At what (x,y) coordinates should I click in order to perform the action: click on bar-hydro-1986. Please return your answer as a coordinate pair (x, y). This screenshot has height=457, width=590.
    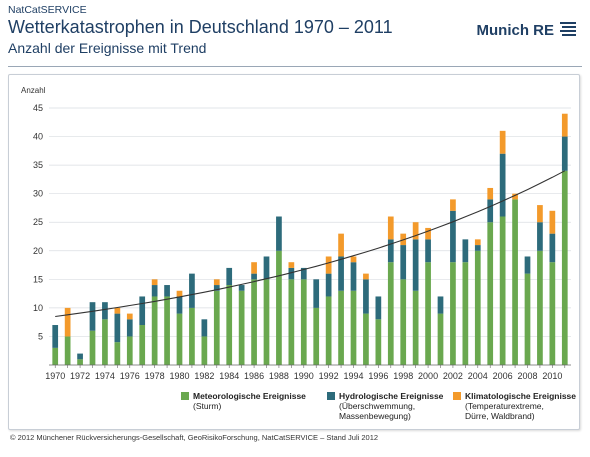
    Looking at the image, I should click on (254, 276).